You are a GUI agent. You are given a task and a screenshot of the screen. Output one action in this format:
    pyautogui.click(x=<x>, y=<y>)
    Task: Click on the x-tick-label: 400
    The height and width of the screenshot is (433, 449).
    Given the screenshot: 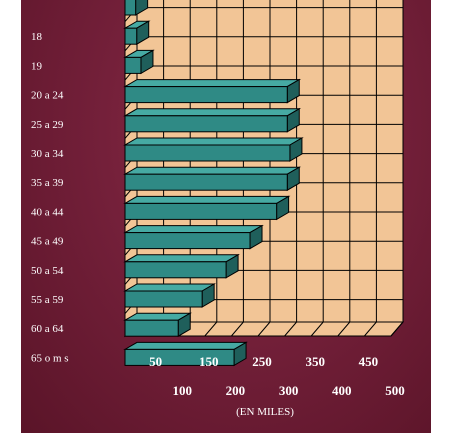 What is the action you would take?
    pyautogui.click(x=342, y=390)
    